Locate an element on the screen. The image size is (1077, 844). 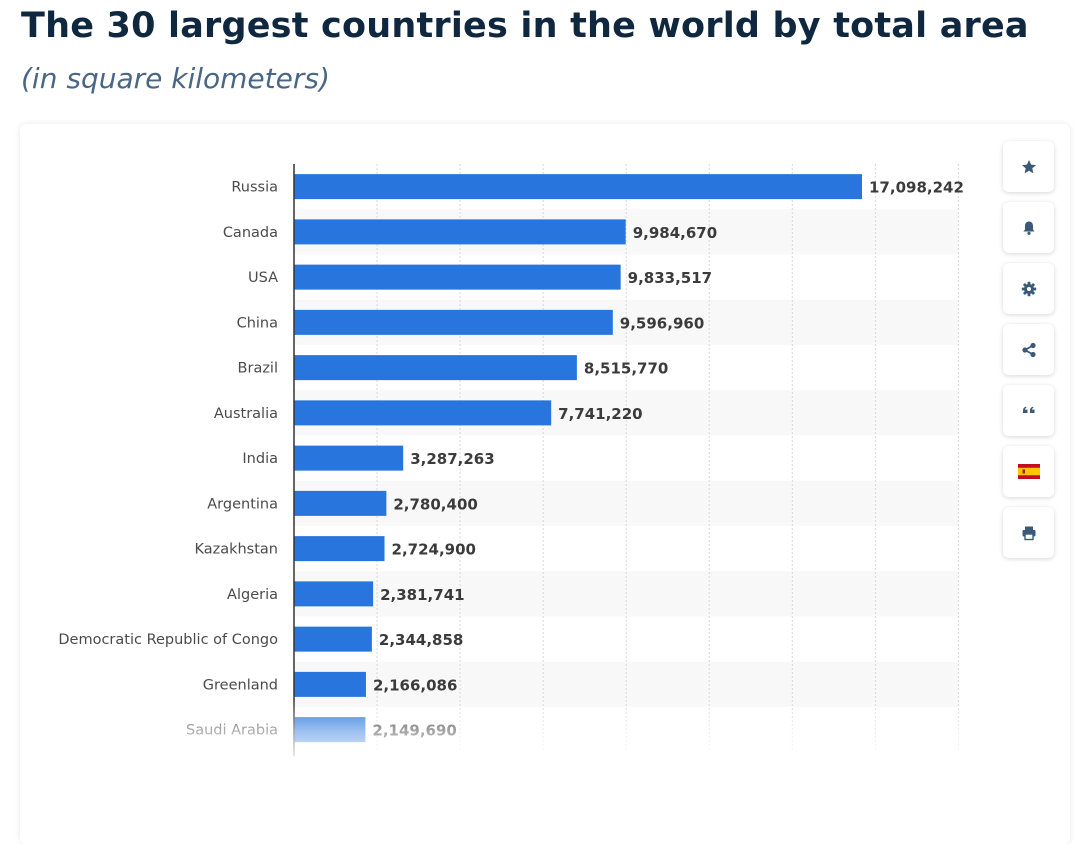
category-label: Argentina is located at coordinates (242, 504).